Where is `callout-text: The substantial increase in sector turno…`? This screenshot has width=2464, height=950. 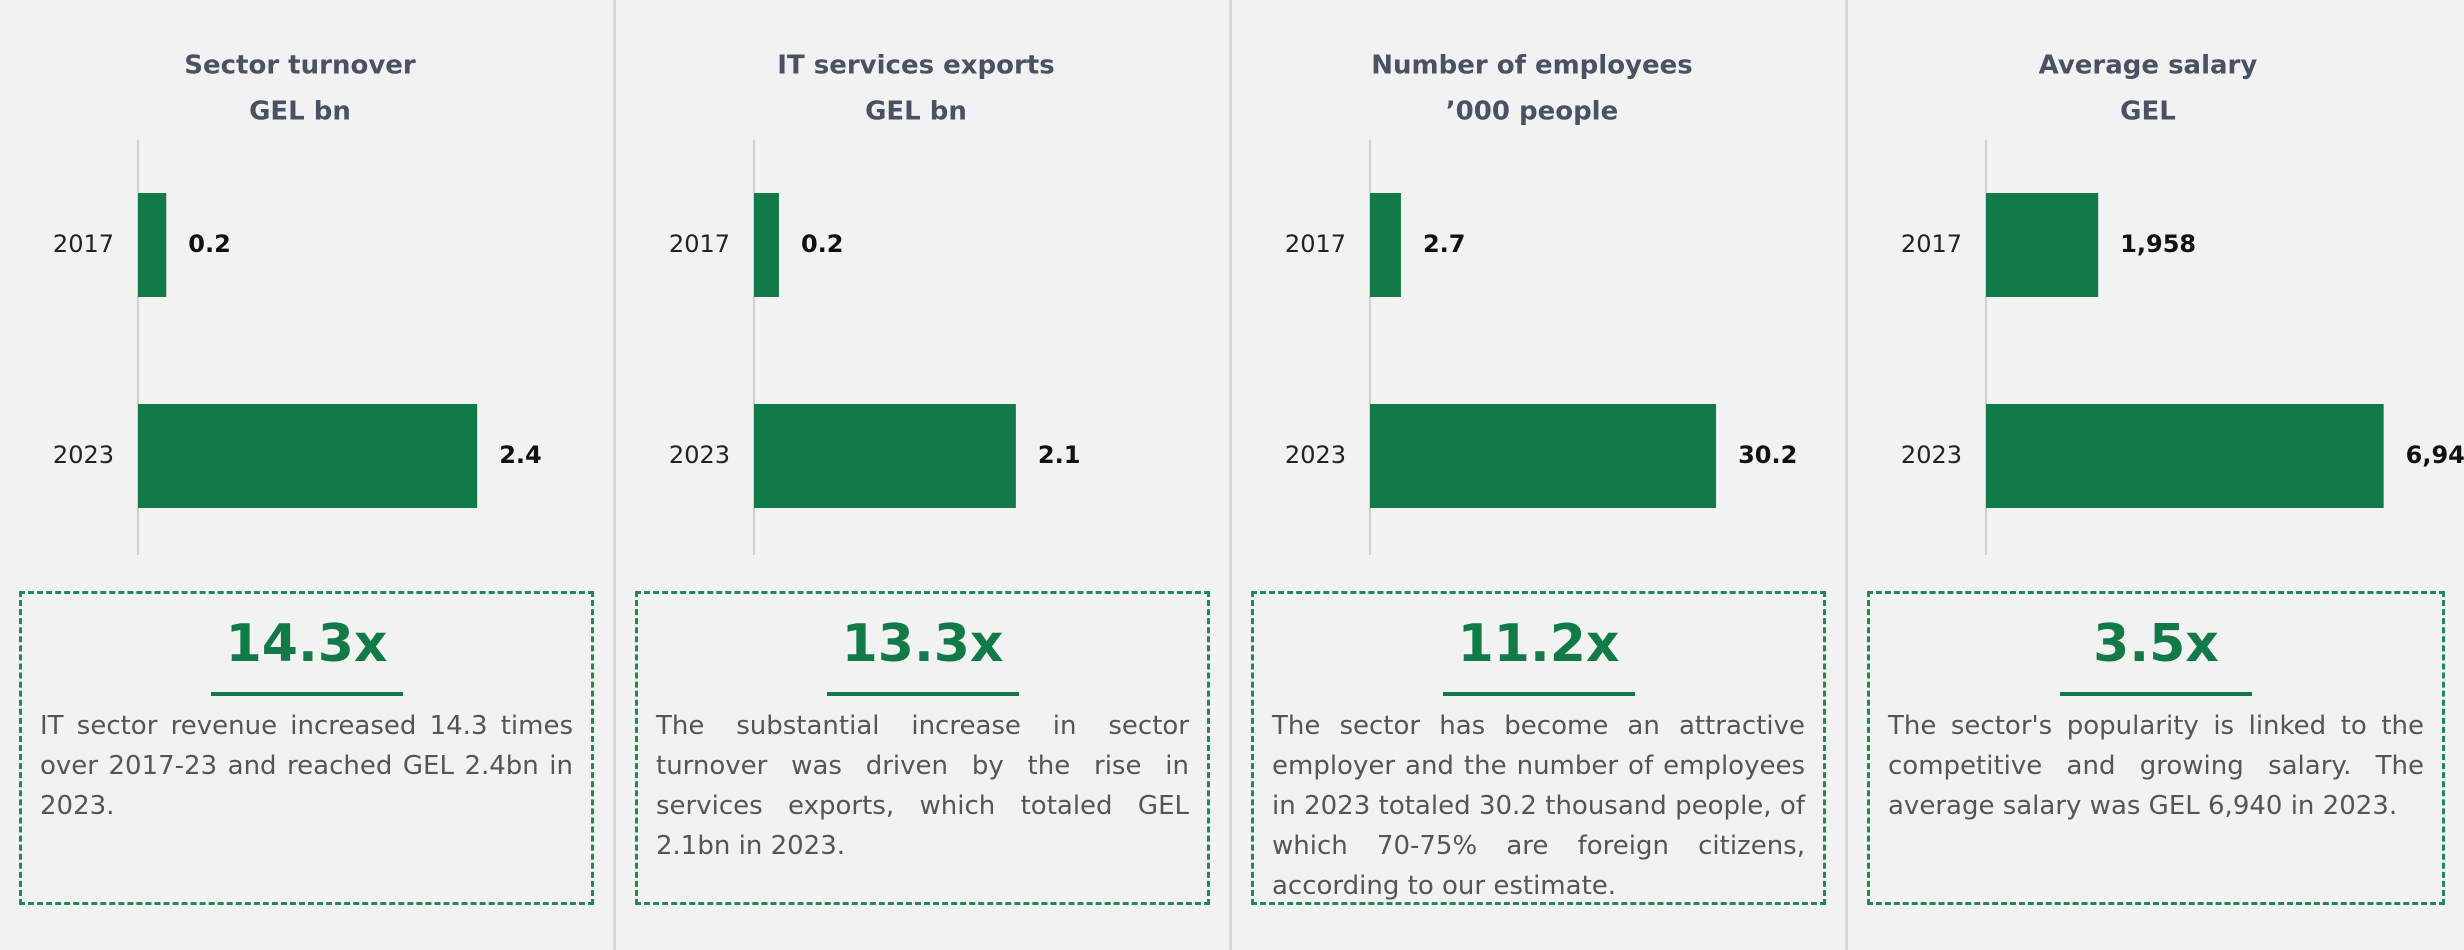
callout-text: The substantial increase in sector turno… is located at coordinates (922, 786).